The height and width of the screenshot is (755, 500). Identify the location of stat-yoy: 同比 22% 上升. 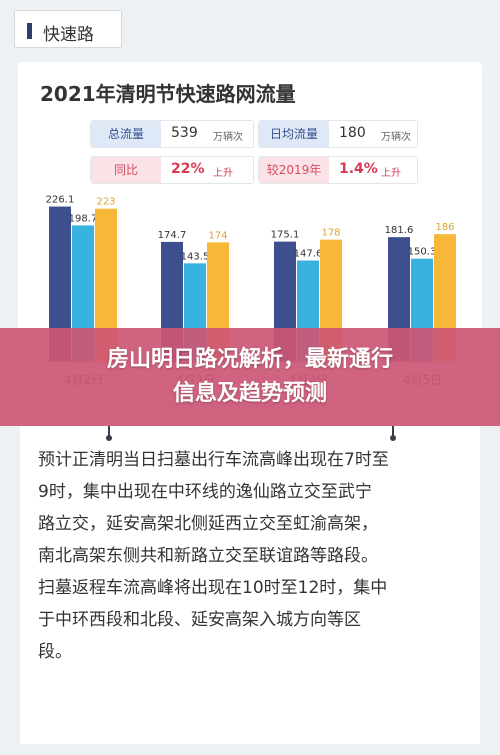
(172, 170).